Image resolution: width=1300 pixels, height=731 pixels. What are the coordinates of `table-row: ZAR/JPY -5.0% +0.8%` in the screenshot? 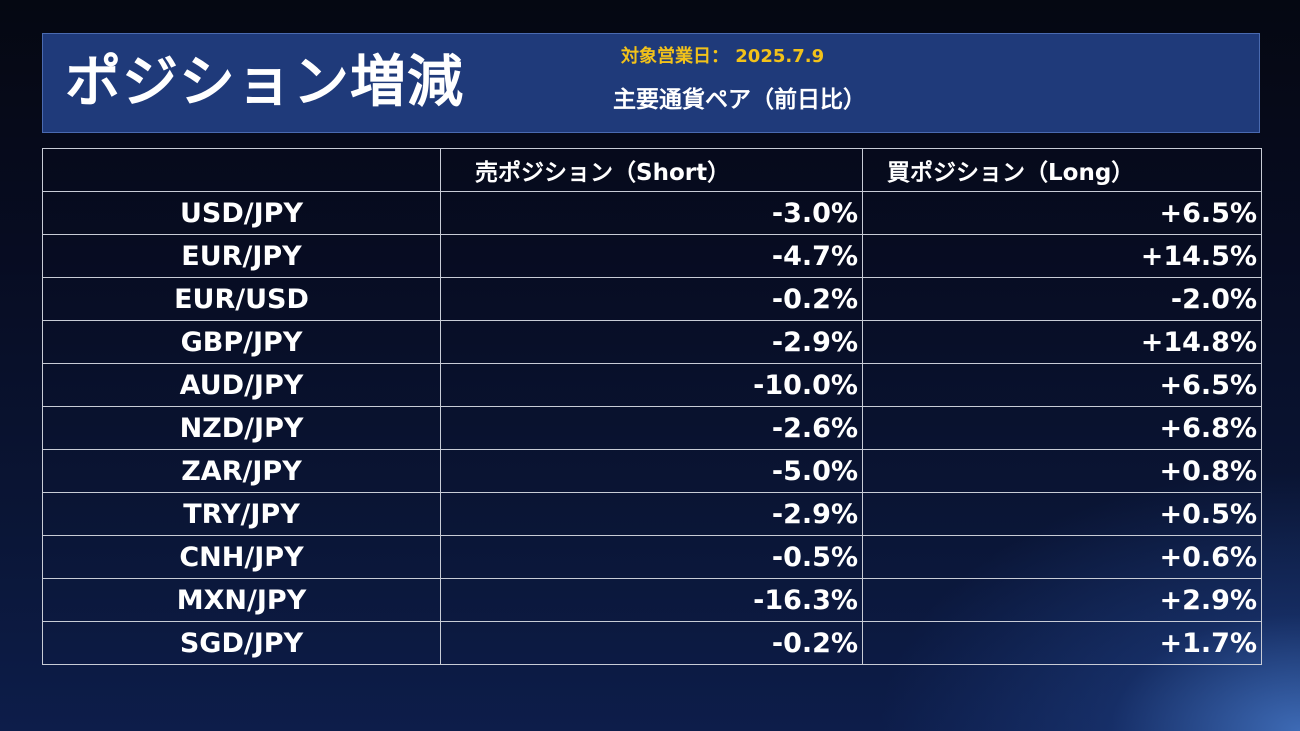 It's located at (652, 471).